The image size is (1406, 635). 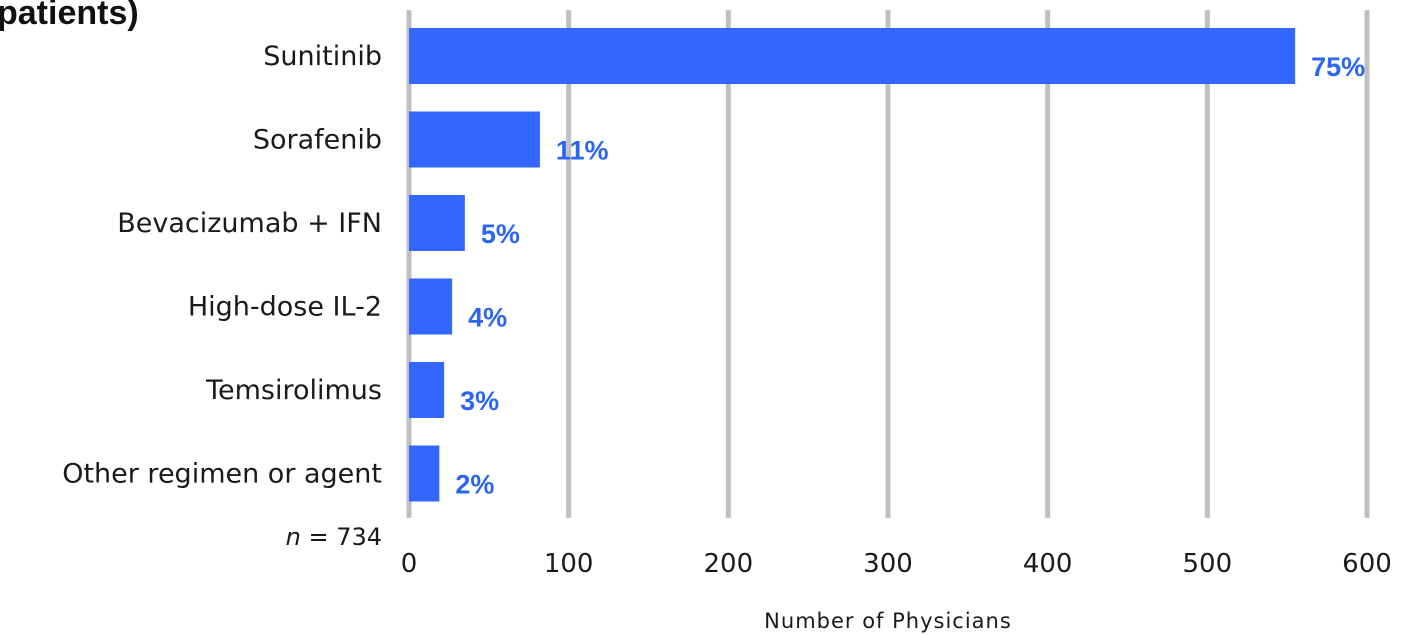 What do you see at coordinates (1367, 564) in the screenshot?
I see `x-tick-label: 600` at bounding box center [1367, 564].